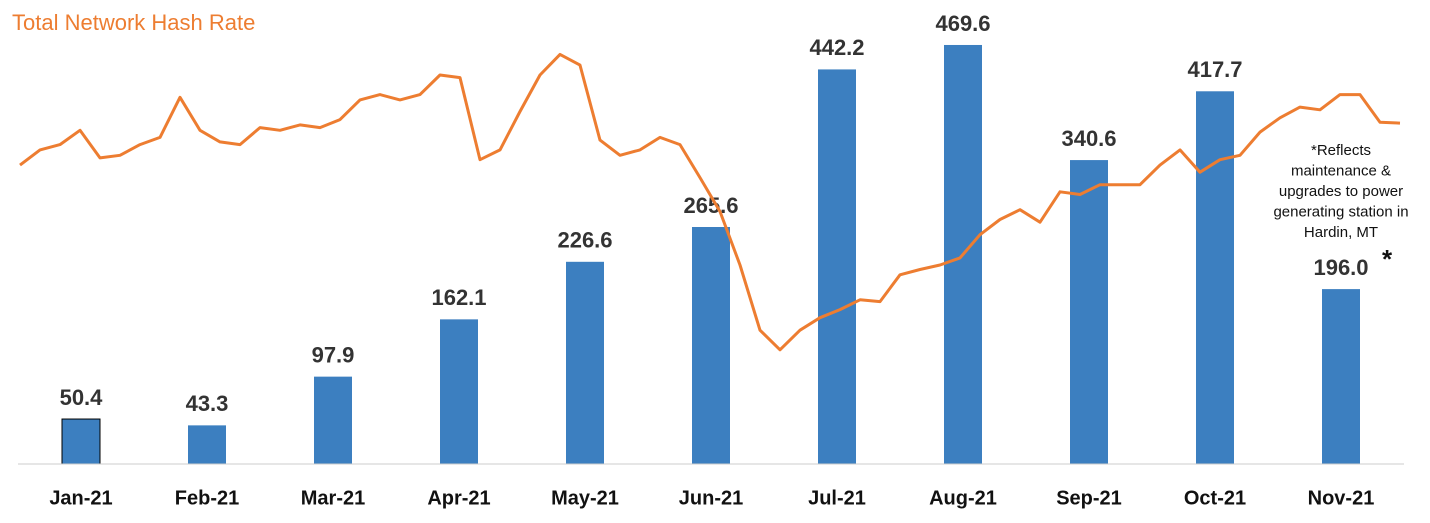 This screenshot has width=1430, height=523. What do you see at coordinates (82, 397) in the screenshot?
I see `data-label: 50.4` at bounding box center [82, 397].